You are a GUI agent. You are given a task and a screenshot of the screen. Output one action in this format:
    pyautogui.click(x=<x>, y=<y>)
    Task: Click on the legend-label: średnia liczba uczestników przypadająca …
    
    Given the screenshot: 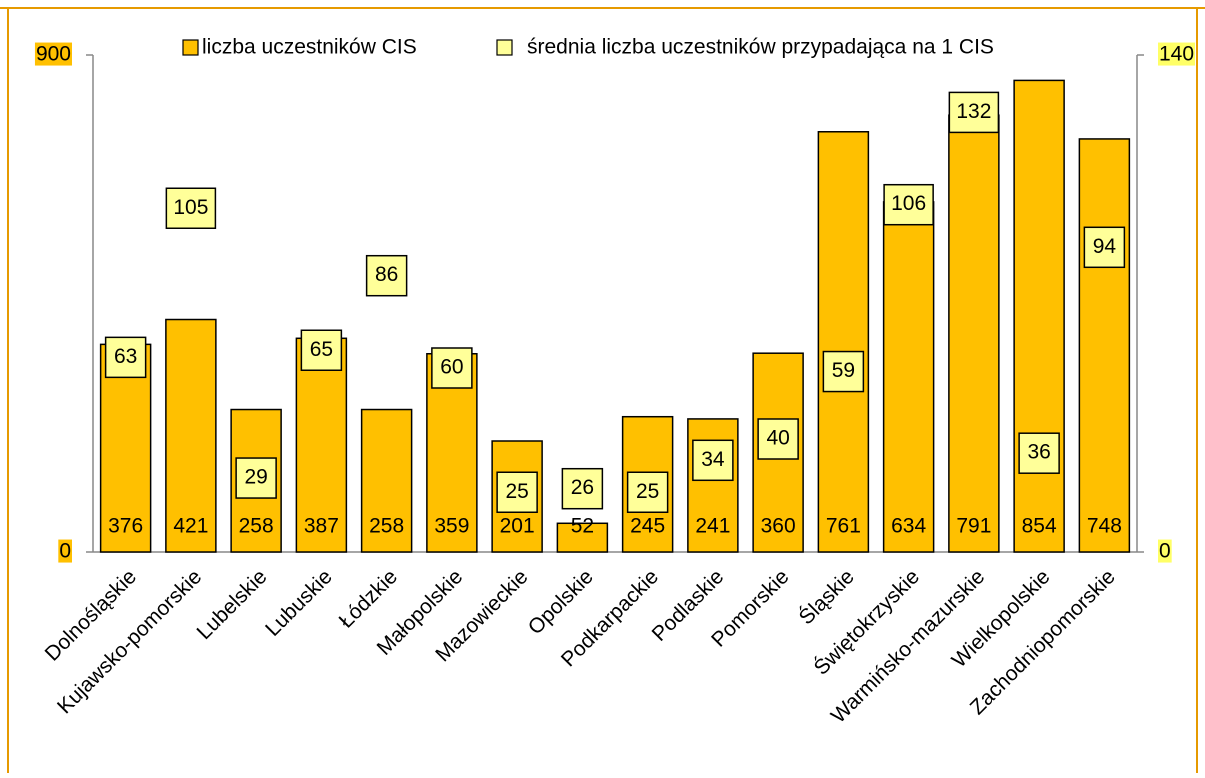 What is the action you would take?
    pyautogui.click(x=760, y=47)
    